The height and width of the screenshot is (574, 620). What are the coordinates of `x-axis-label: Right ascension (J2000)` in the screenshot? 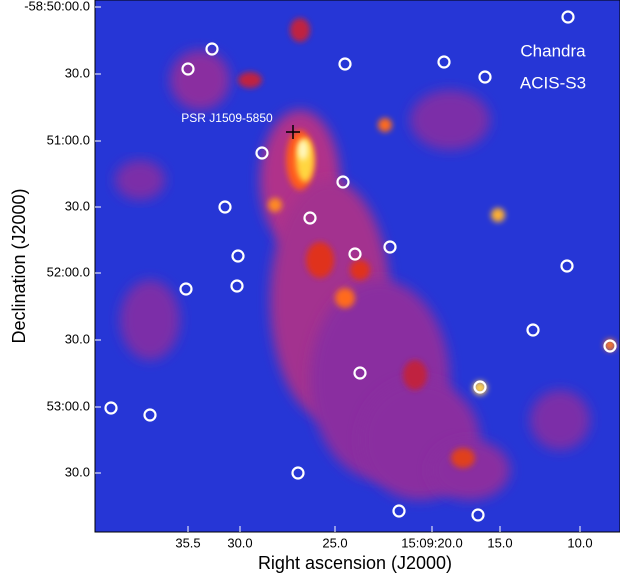 It's located at (355, 563).